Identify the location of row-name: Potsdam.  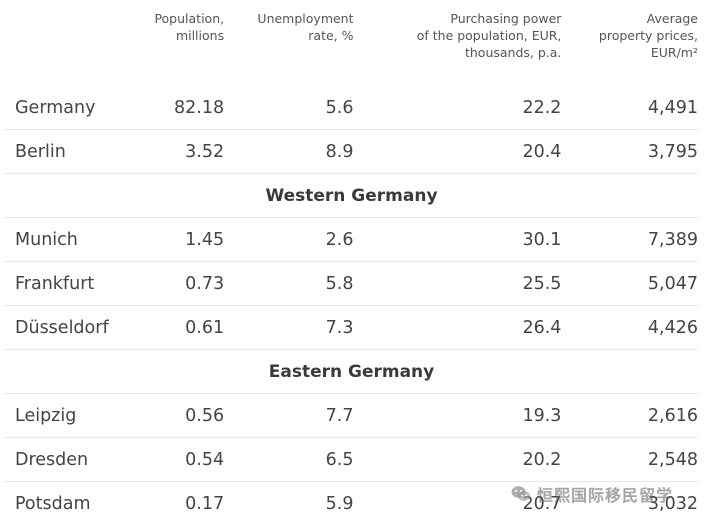
(53, 503).